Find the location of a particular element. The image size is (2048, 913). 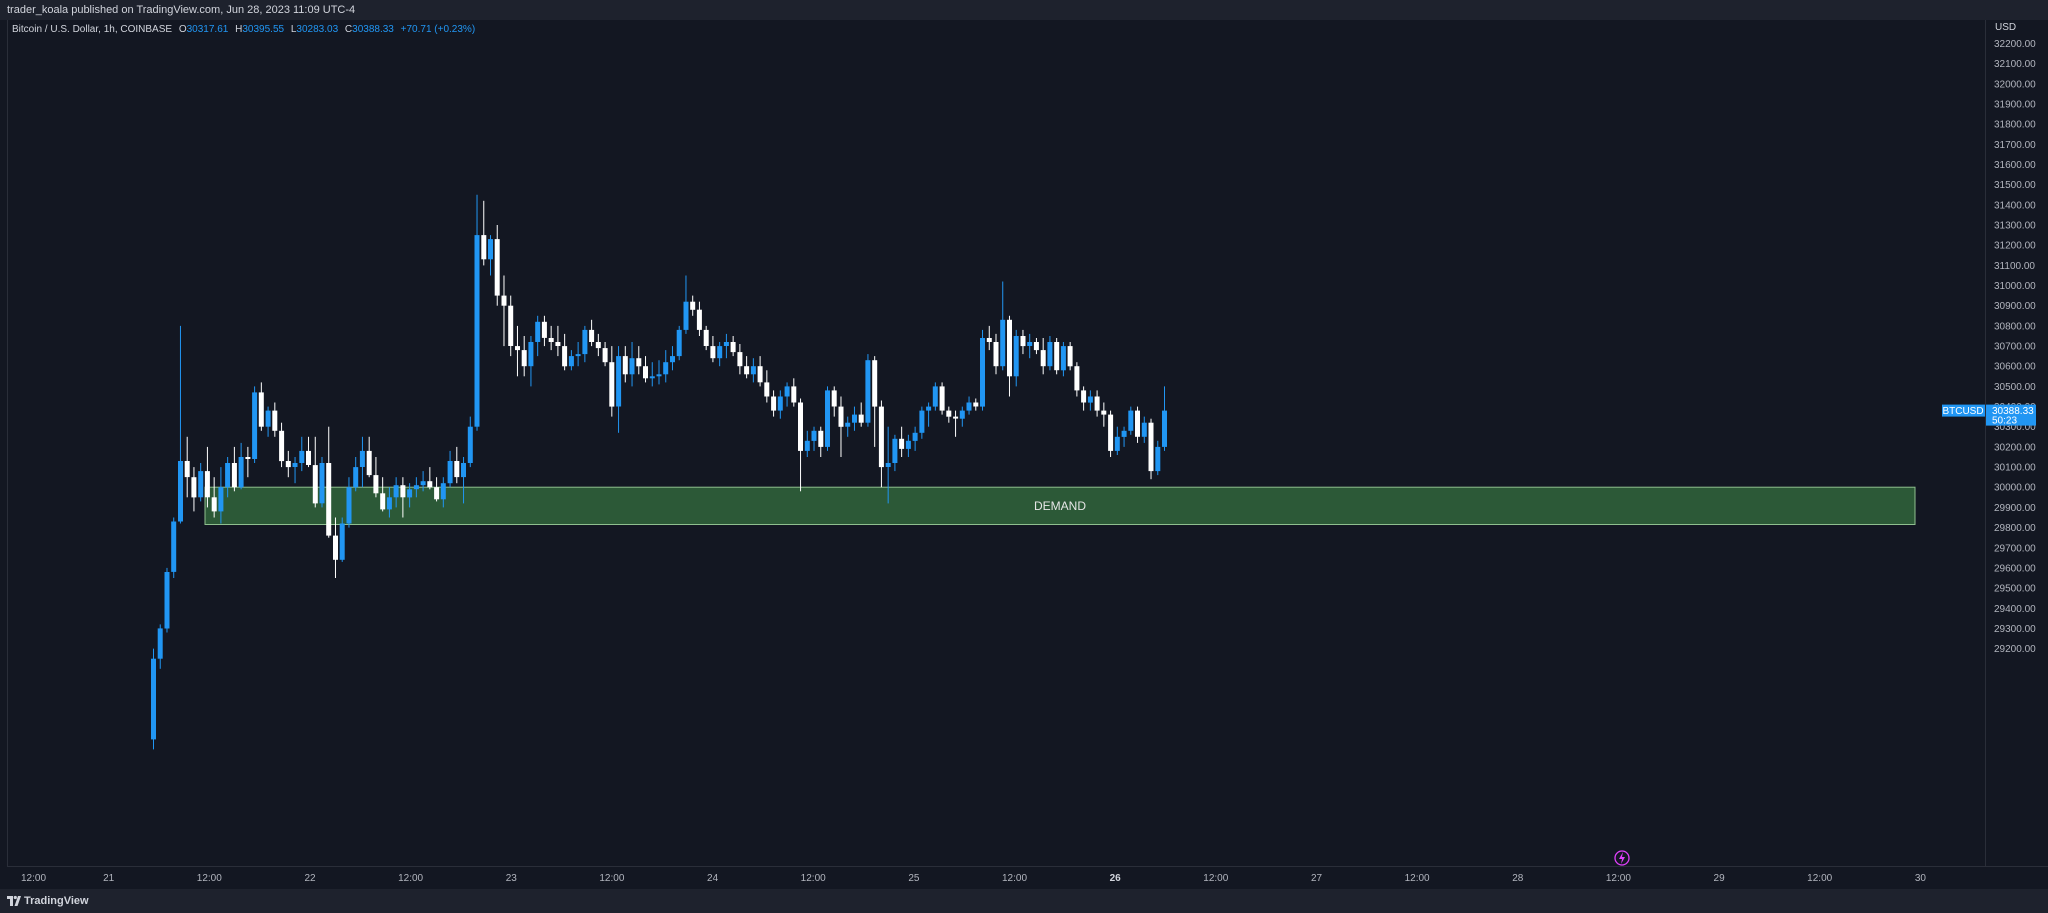

legend-change: +70.71 (+0.23%) is located at coordinates (438, 29).